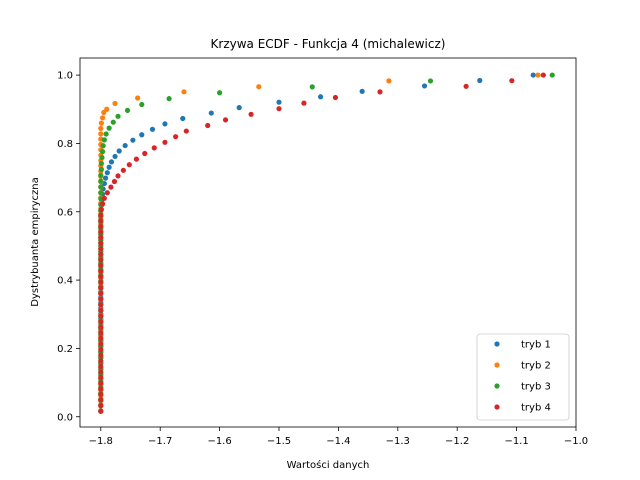  Describe the element at coordinates (279, 441) in the screenshot. I see `x-tick-label: −1.5` at that location.